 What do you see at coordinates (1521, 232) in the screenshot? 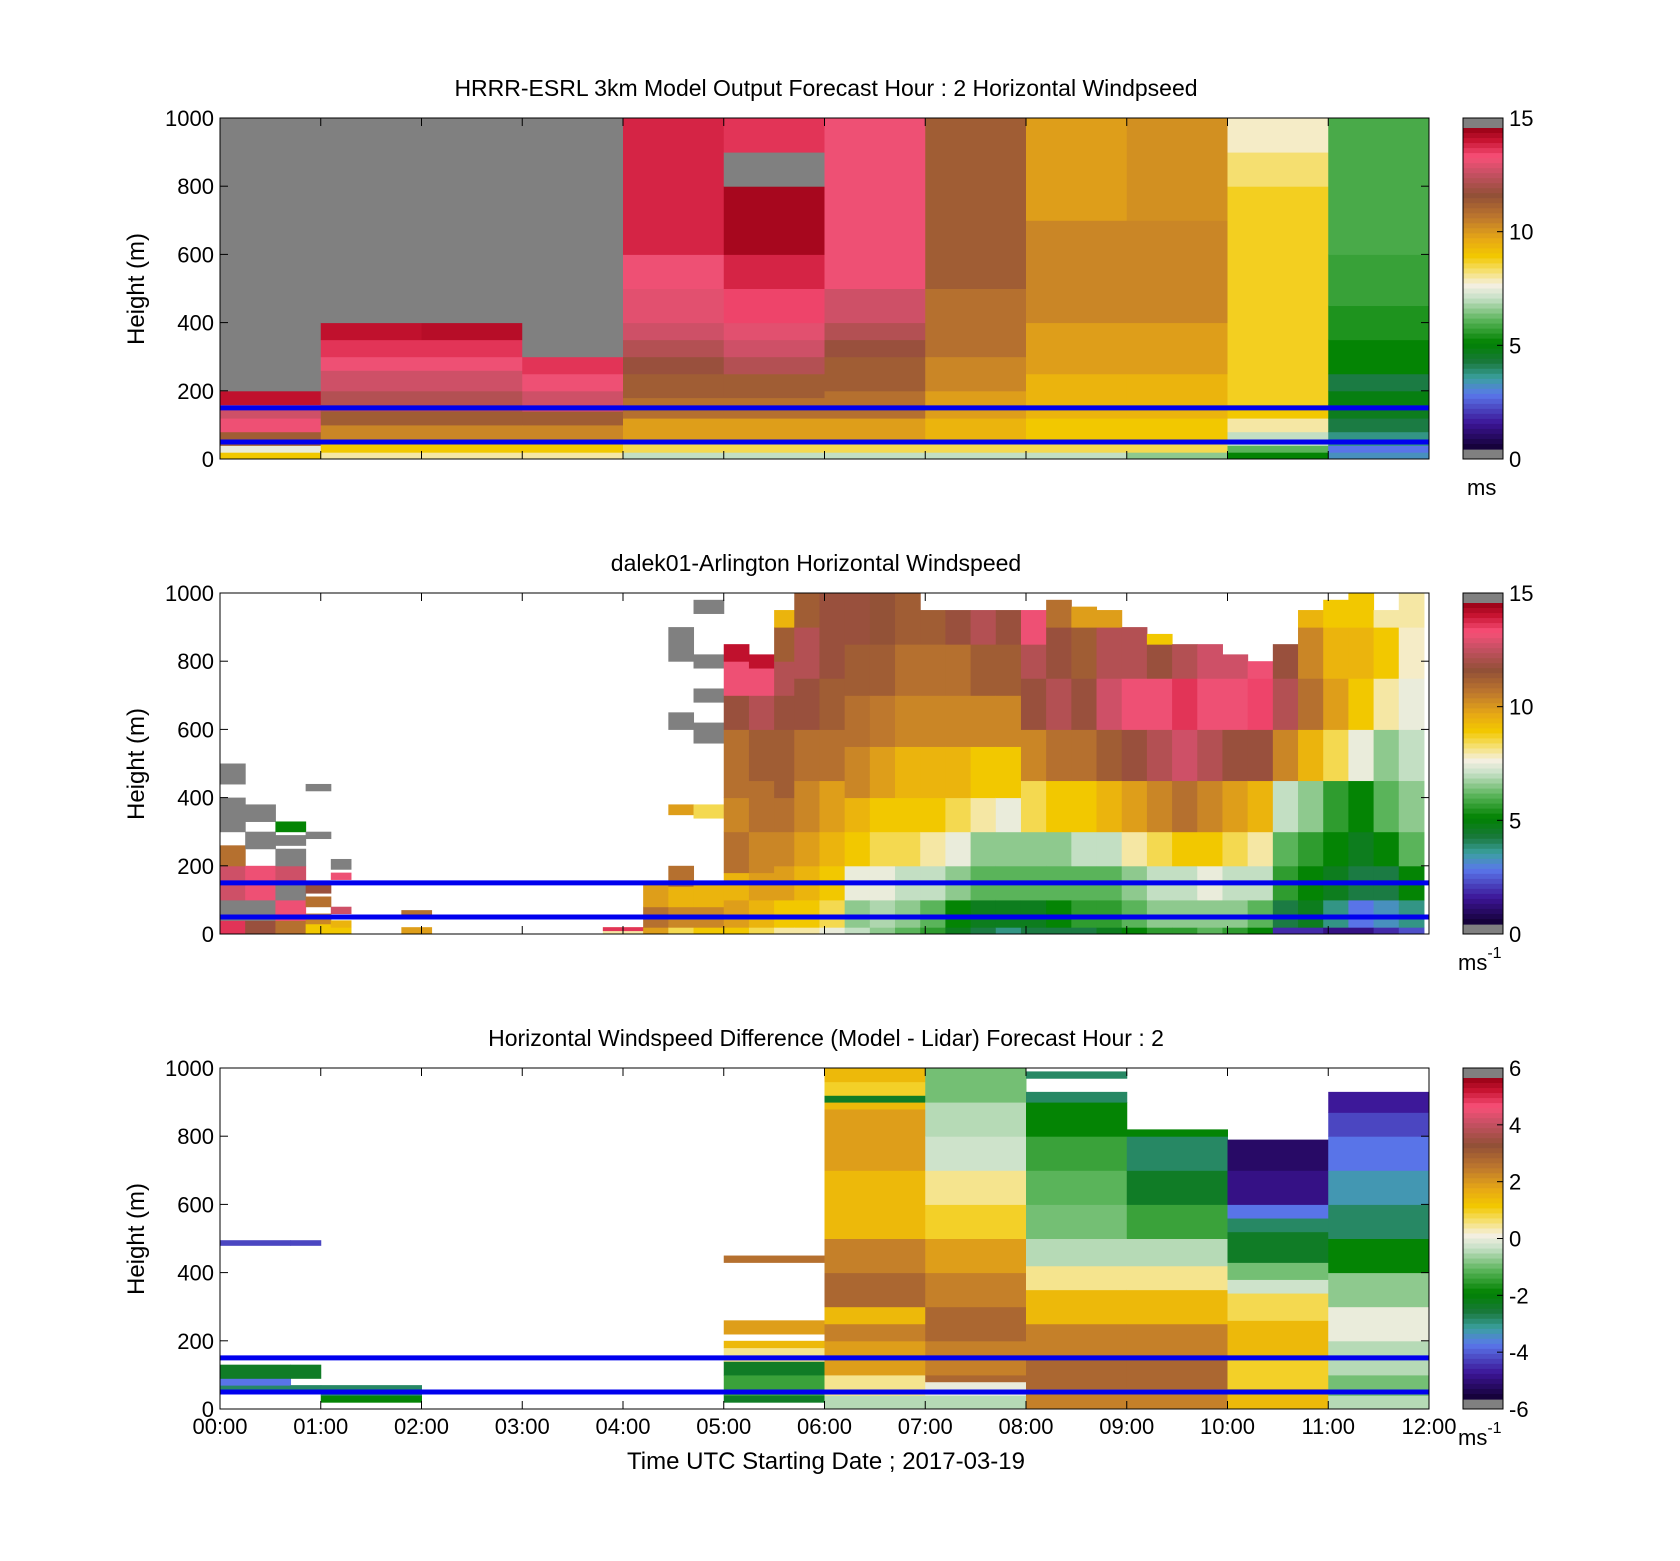
I see `colorbar-tick-label: 10` at bounding box center [1521, 232].